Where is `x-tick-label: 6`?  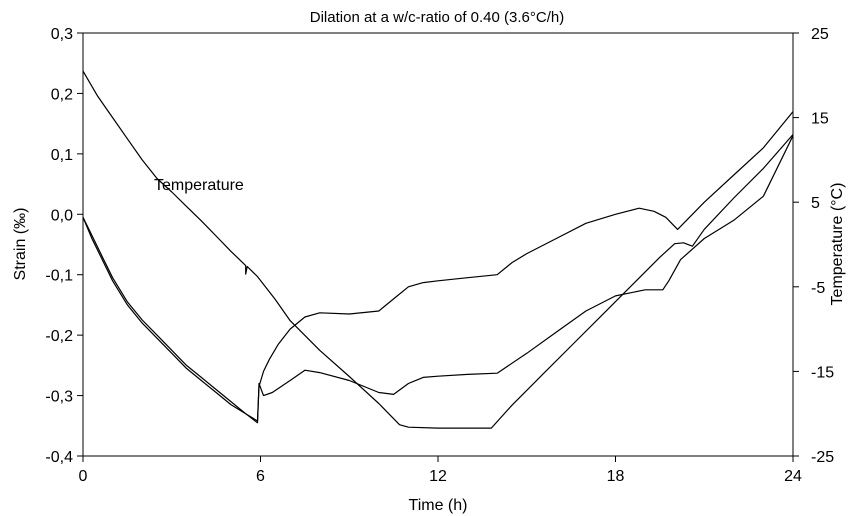 x-tick-label: 6 is located at coordinates (260, 476).